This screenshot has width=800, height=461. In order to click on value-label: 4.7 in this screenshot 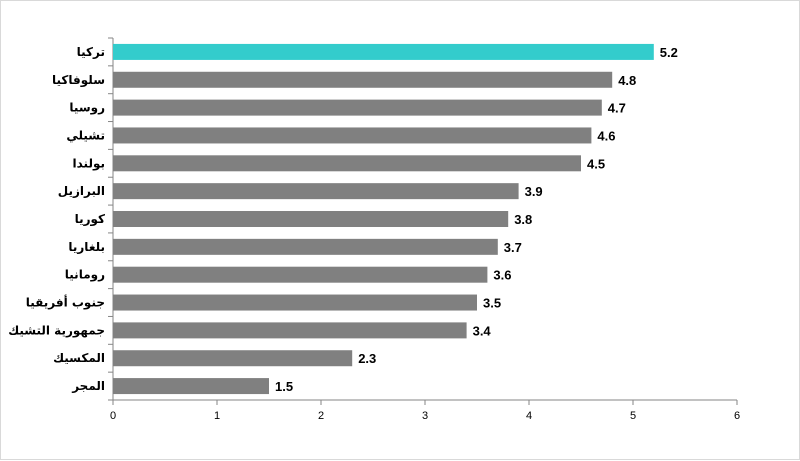, I will do `click(617, 108)`.